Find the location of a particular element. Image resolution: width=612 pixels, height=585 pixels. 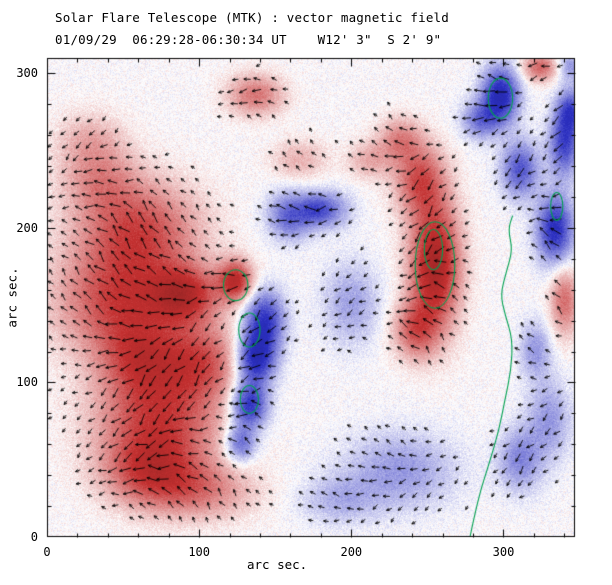

x-tick-label-200: 200 is located at coordinates (351, 552).